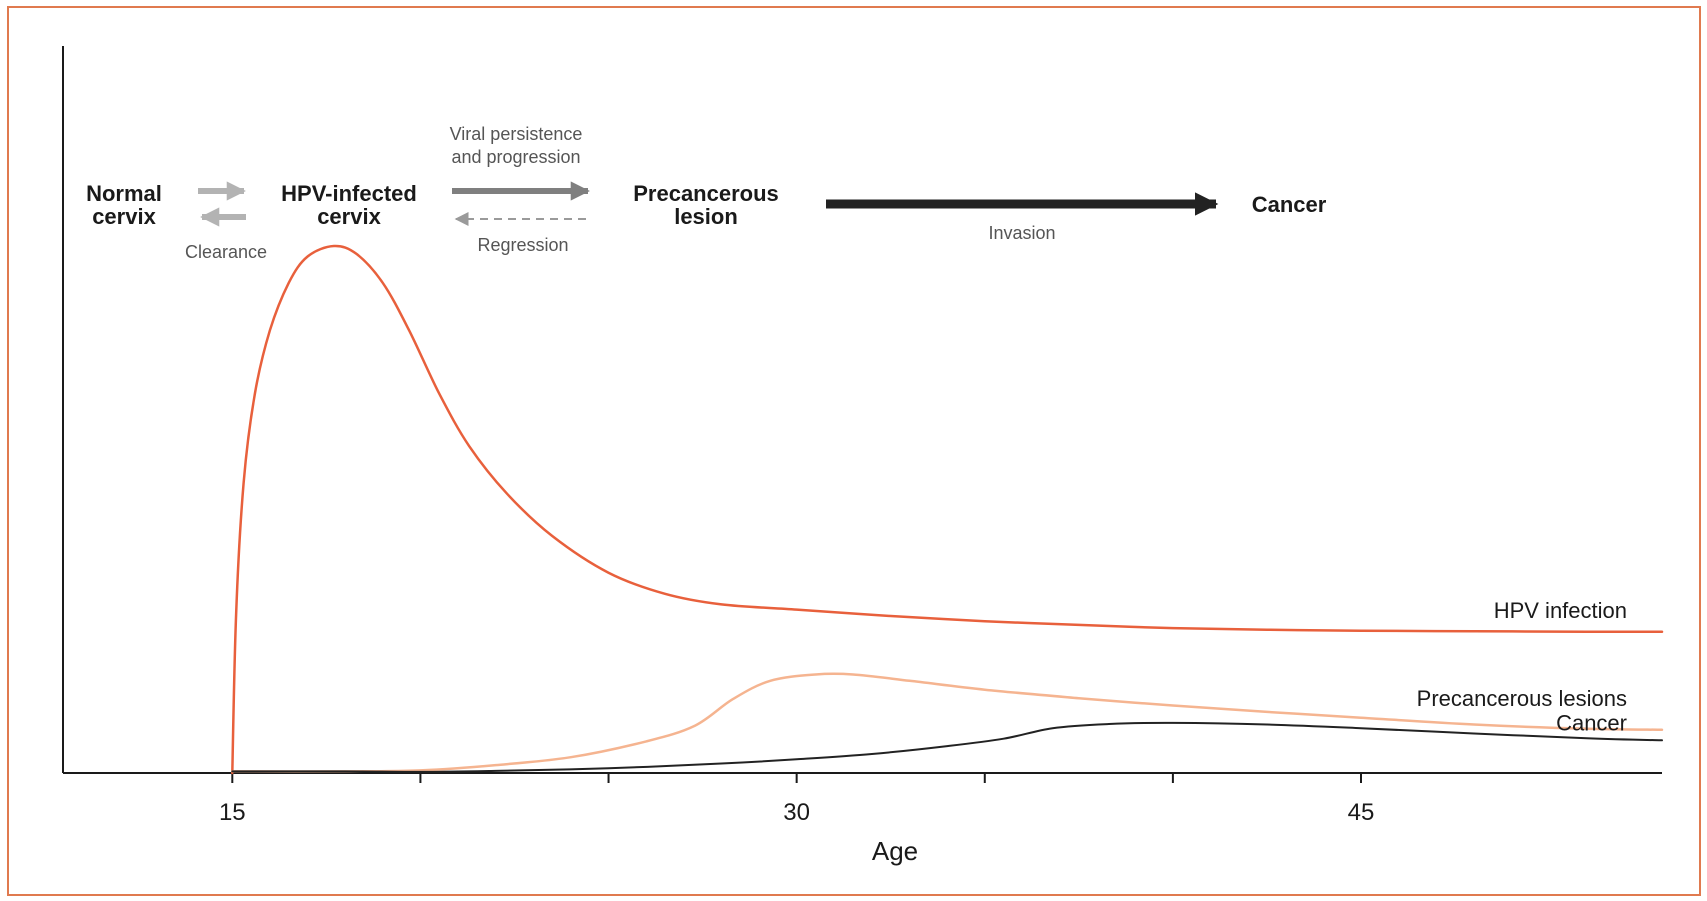 This screenshot has width=1707, height=901. What do you see at coordinates (1522, 698) in the screenshot?
I see `precancerous-lesions-label: Precancerous lesions` at bounding box center [1522, 698].